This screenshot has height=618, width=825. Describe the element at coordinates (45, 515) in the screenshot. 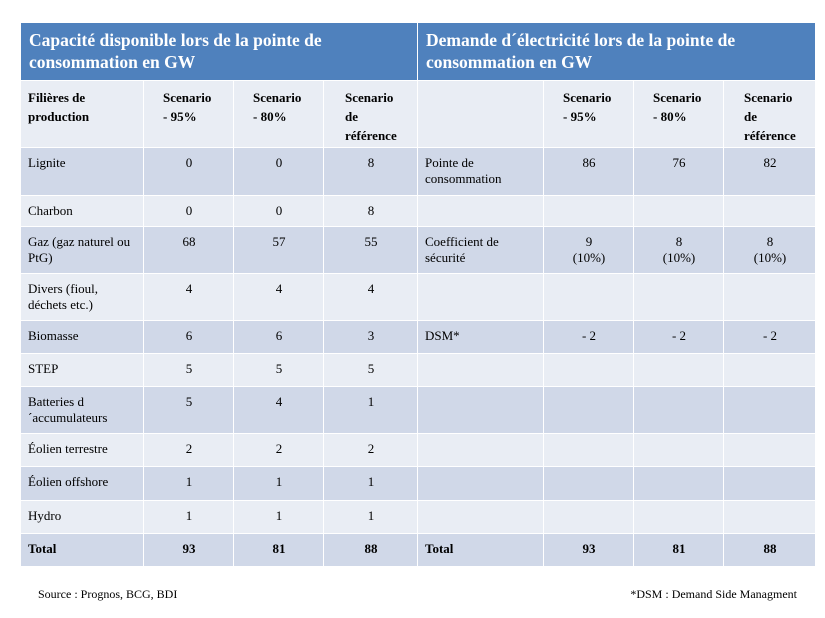

I see `cell-text: Hydro` at that location.